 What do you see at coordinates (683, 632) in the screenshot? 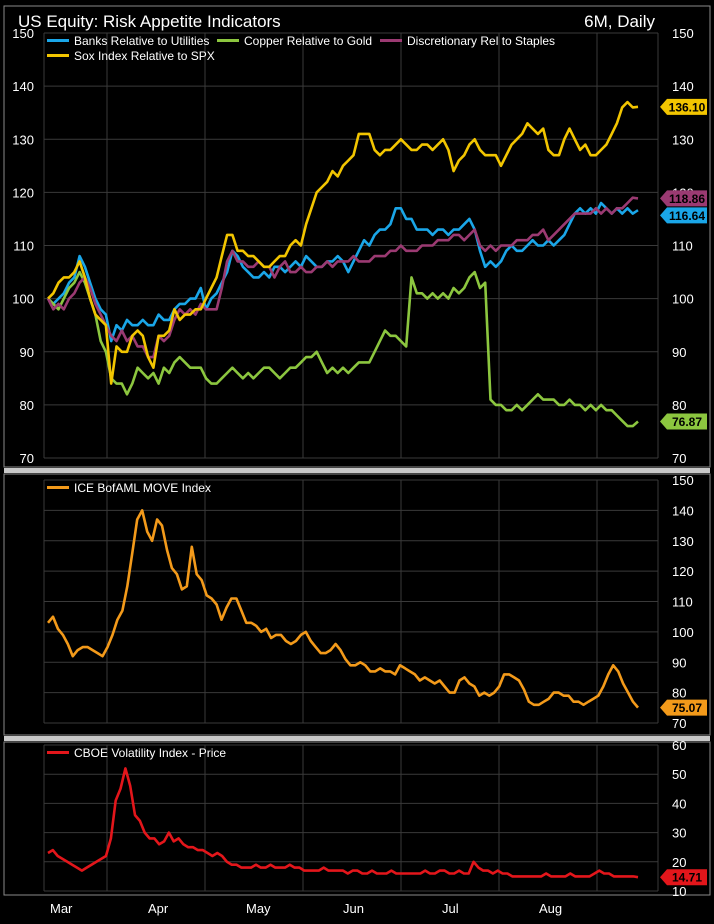
I see `move-ytick-right-3: 100` at bounding box center [683, 632].